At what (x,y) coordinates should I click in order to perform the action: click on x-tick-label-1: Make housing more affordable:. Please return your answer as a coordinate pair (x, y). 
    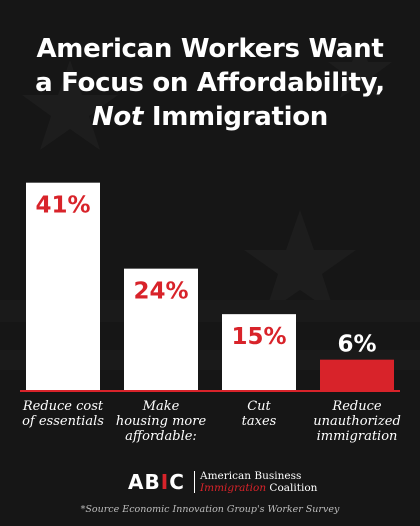
    Looking at the image, I should click on (161, 421).